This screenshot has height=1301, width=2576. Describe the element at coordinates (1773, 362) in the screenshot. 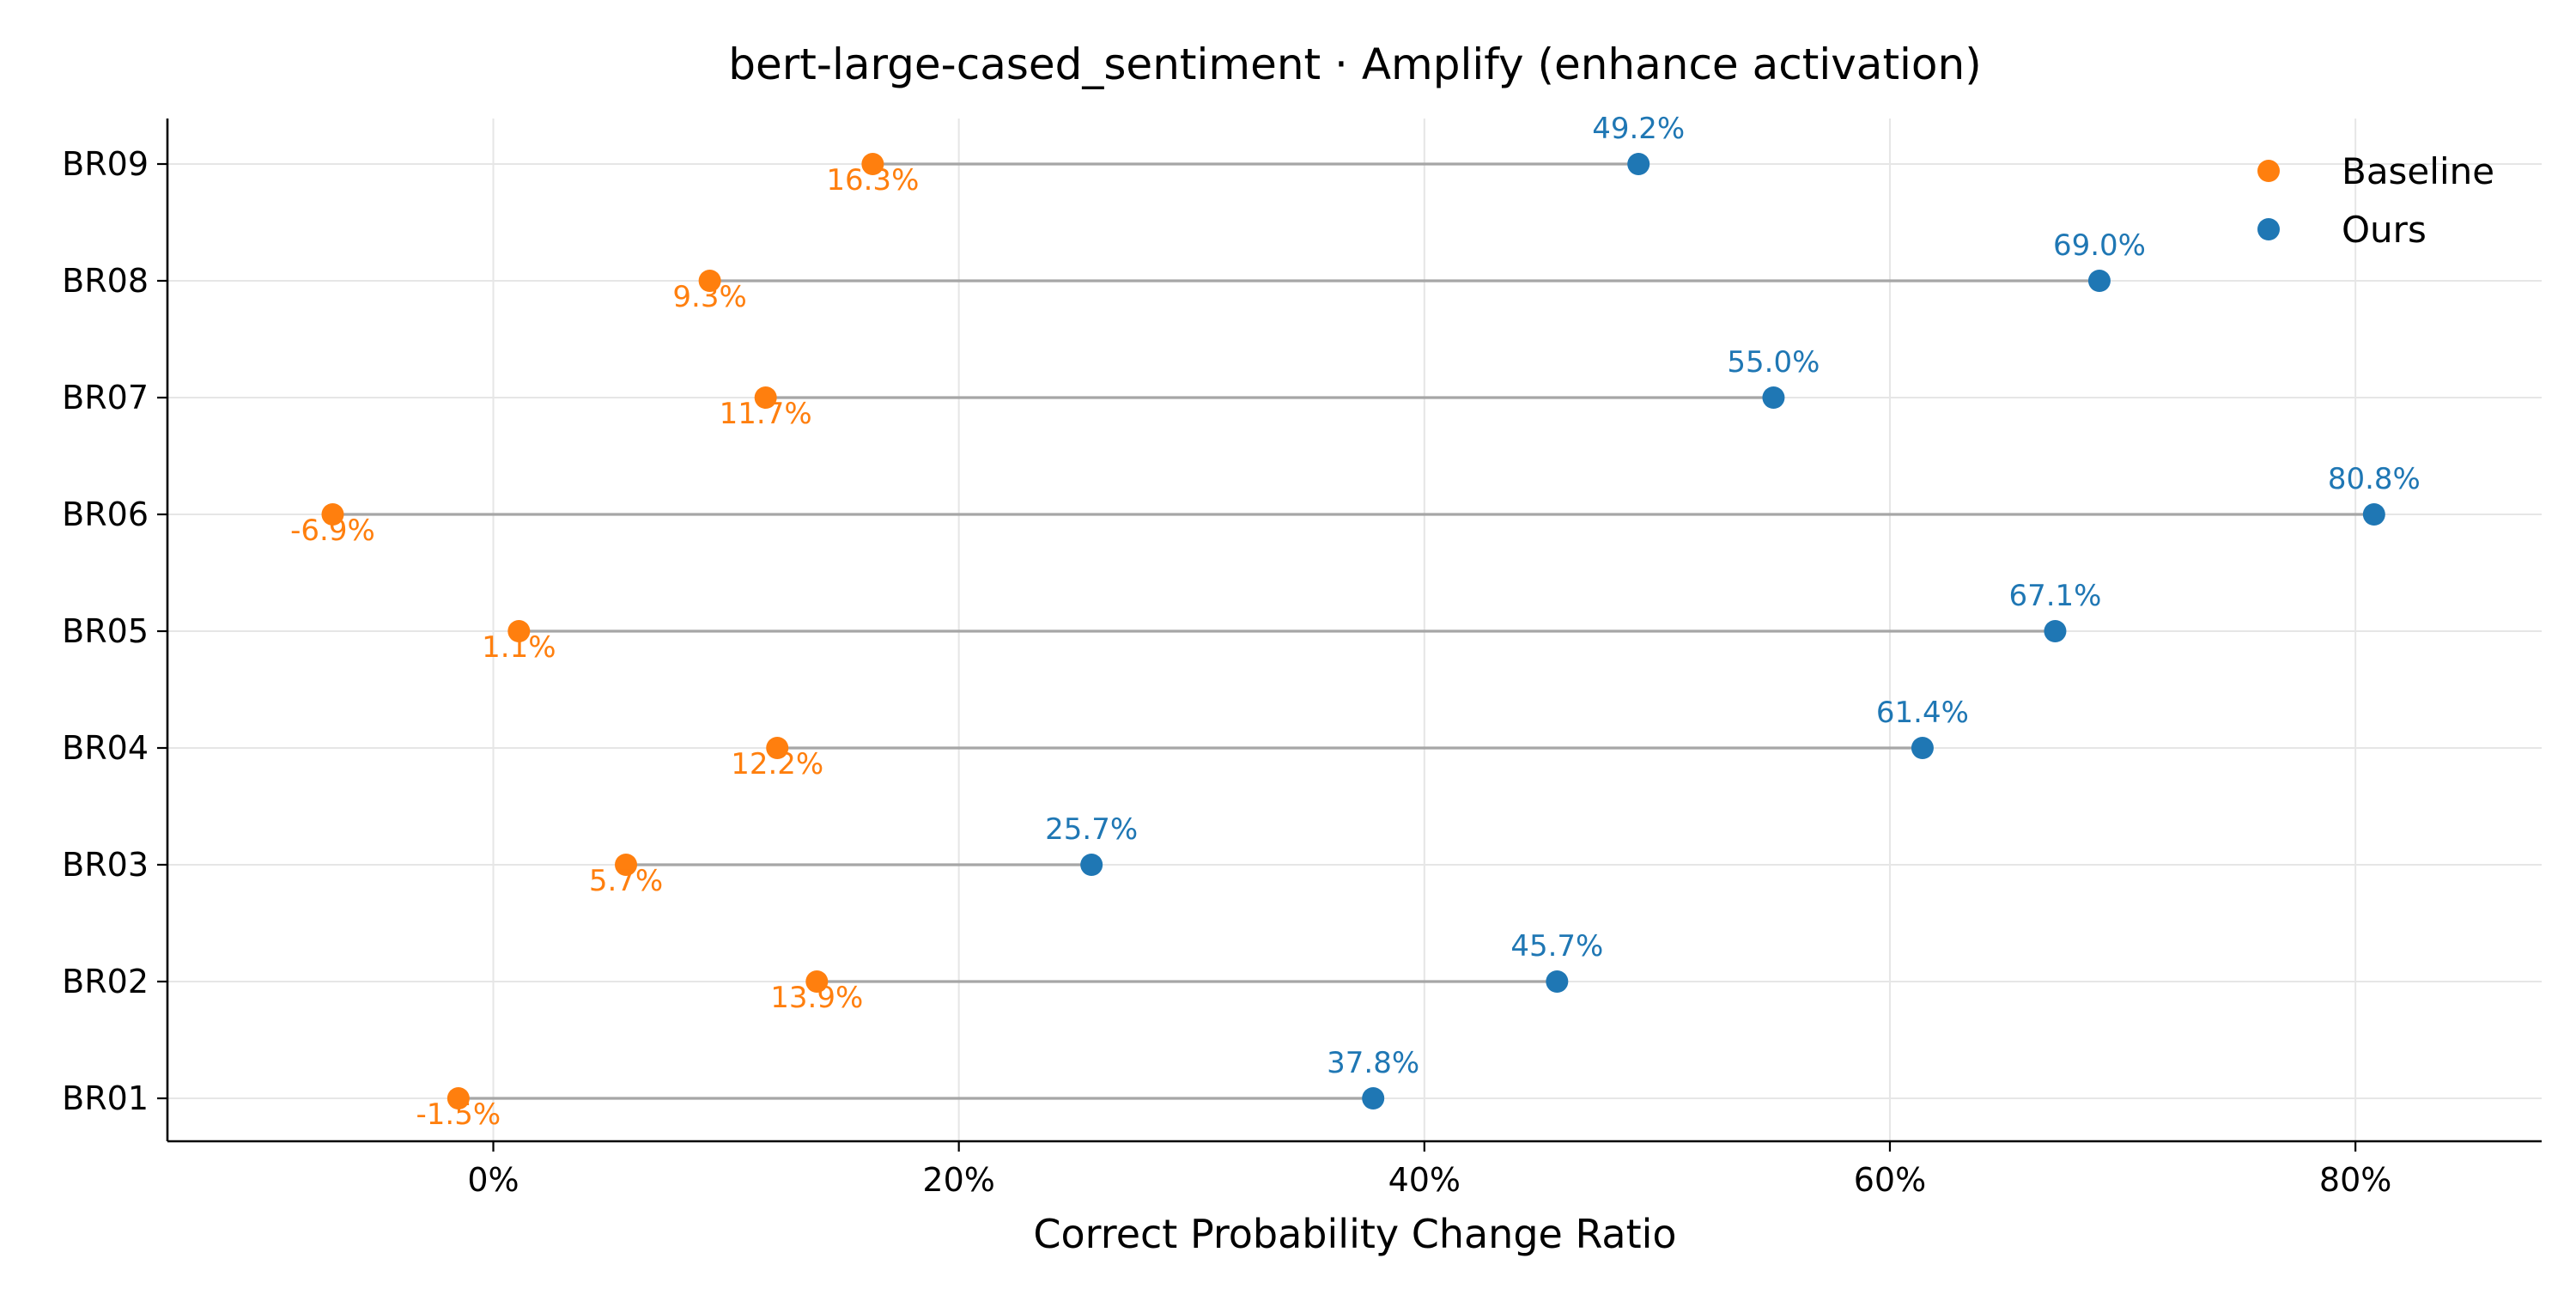

I see `ours-data-label: 55.0%` at that location.